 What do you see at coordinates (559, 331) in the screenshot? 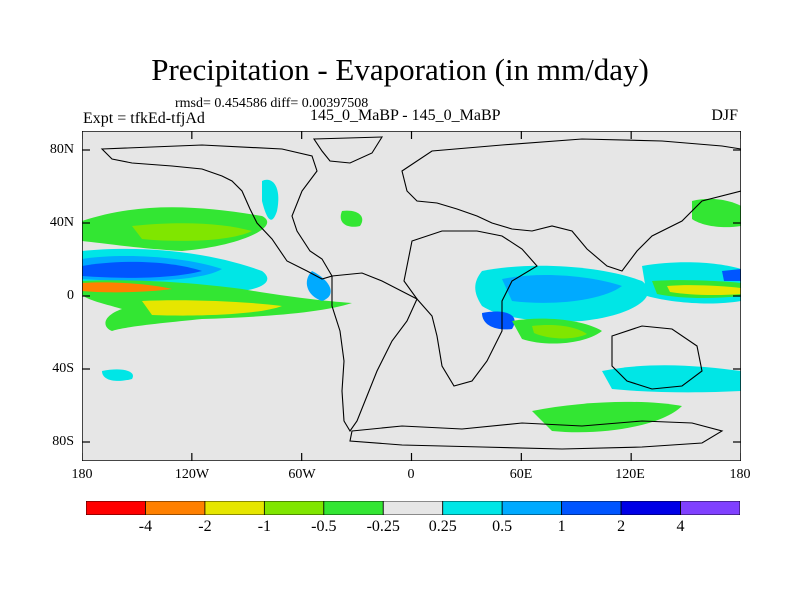
I see `contour-lightgreen-io` at bounding box center [559, 331].